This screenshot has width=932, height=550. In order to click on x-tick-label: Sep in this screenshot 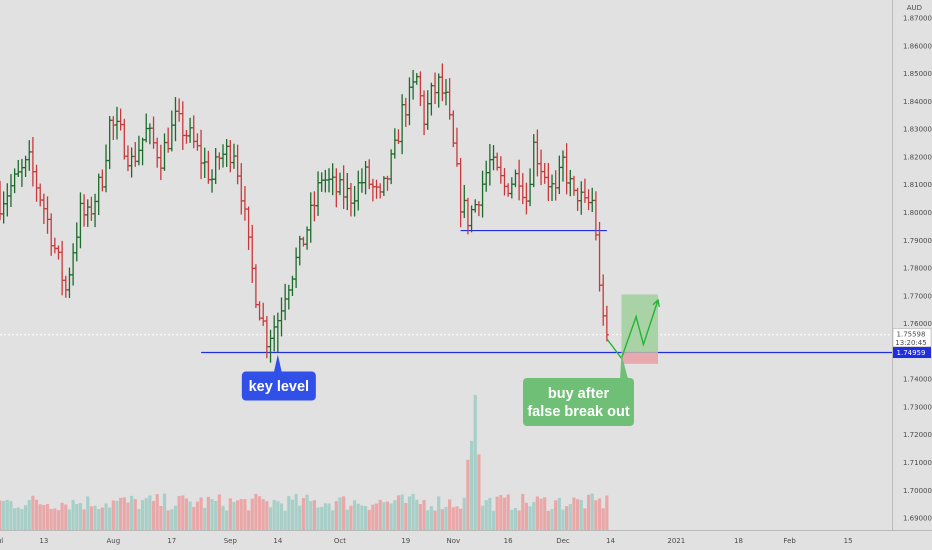, I will do `click(231, 541)`.